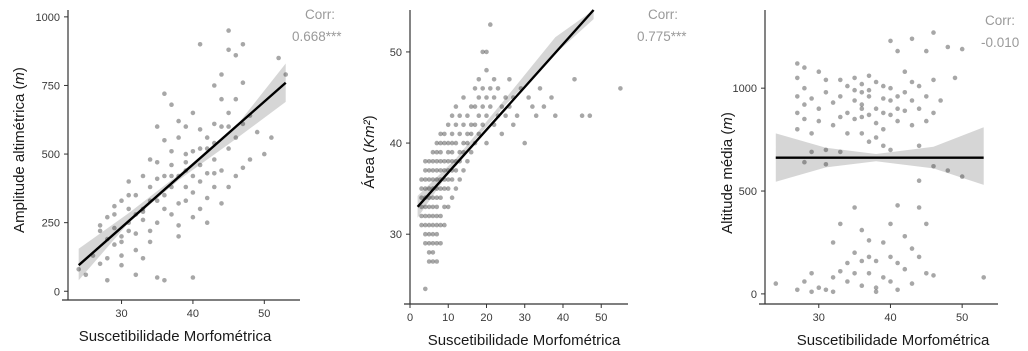 The width and height of the screenshot is (1028, 351). What do you see at coordinates (51, 86) in the screenshot?
I see `y-tick-label: 750` at bounding box center [51, 86].